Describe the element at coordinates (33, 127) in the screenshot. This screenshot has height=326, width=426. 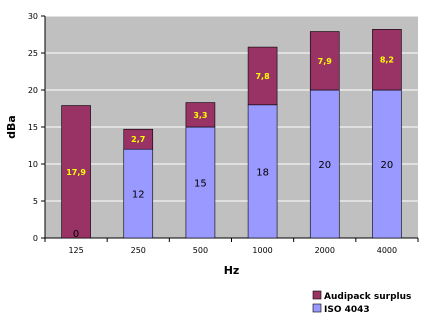
I see `y-tick-label: 15` at that location.